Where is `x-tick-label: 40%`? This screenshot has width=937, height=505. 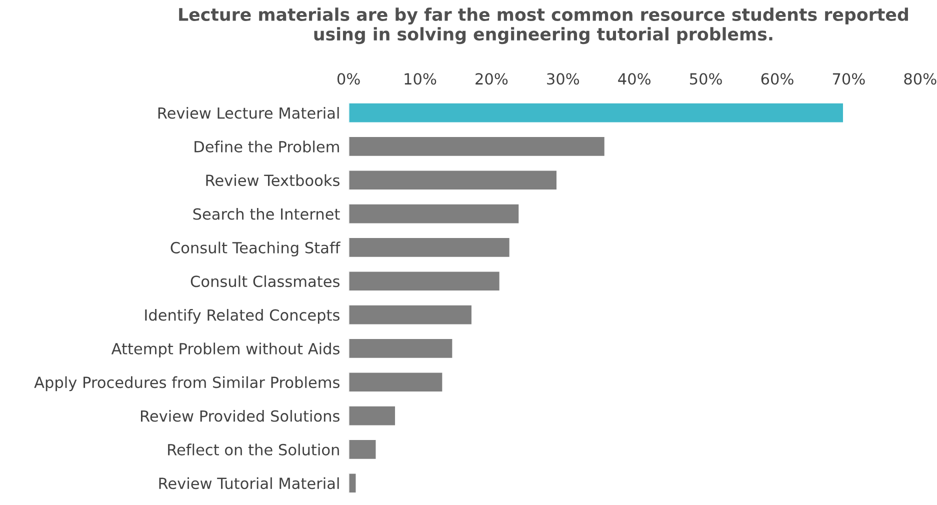 x-tick-label: 40% is located at coordinates (634, 79).